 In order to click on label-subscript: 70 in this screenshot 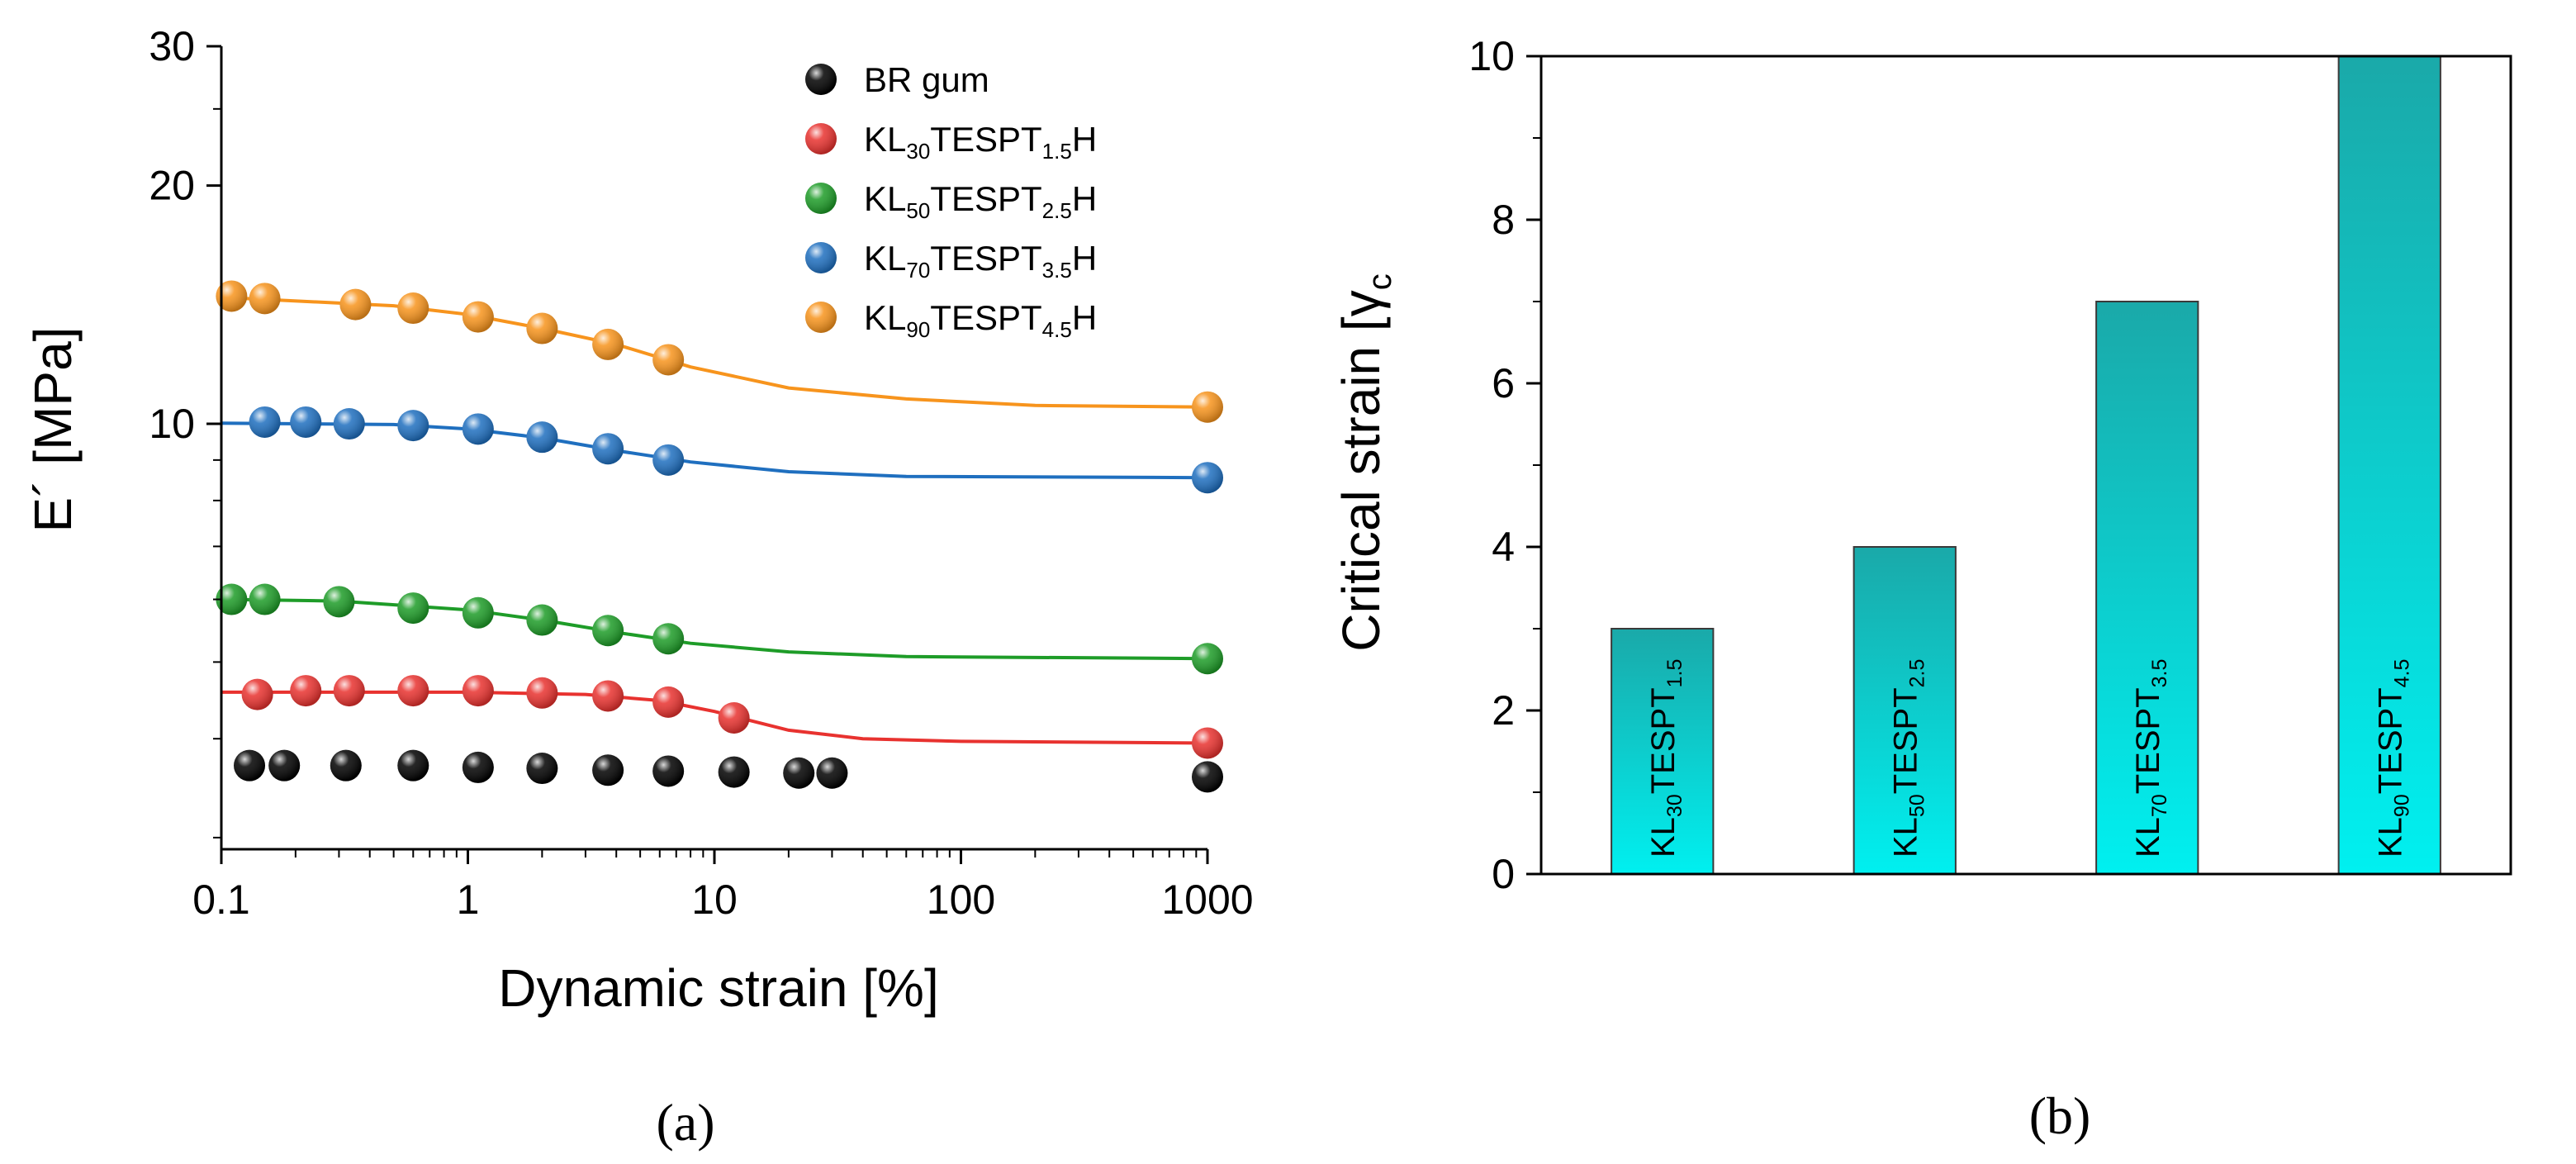, I will do `click(2159, 805)`.